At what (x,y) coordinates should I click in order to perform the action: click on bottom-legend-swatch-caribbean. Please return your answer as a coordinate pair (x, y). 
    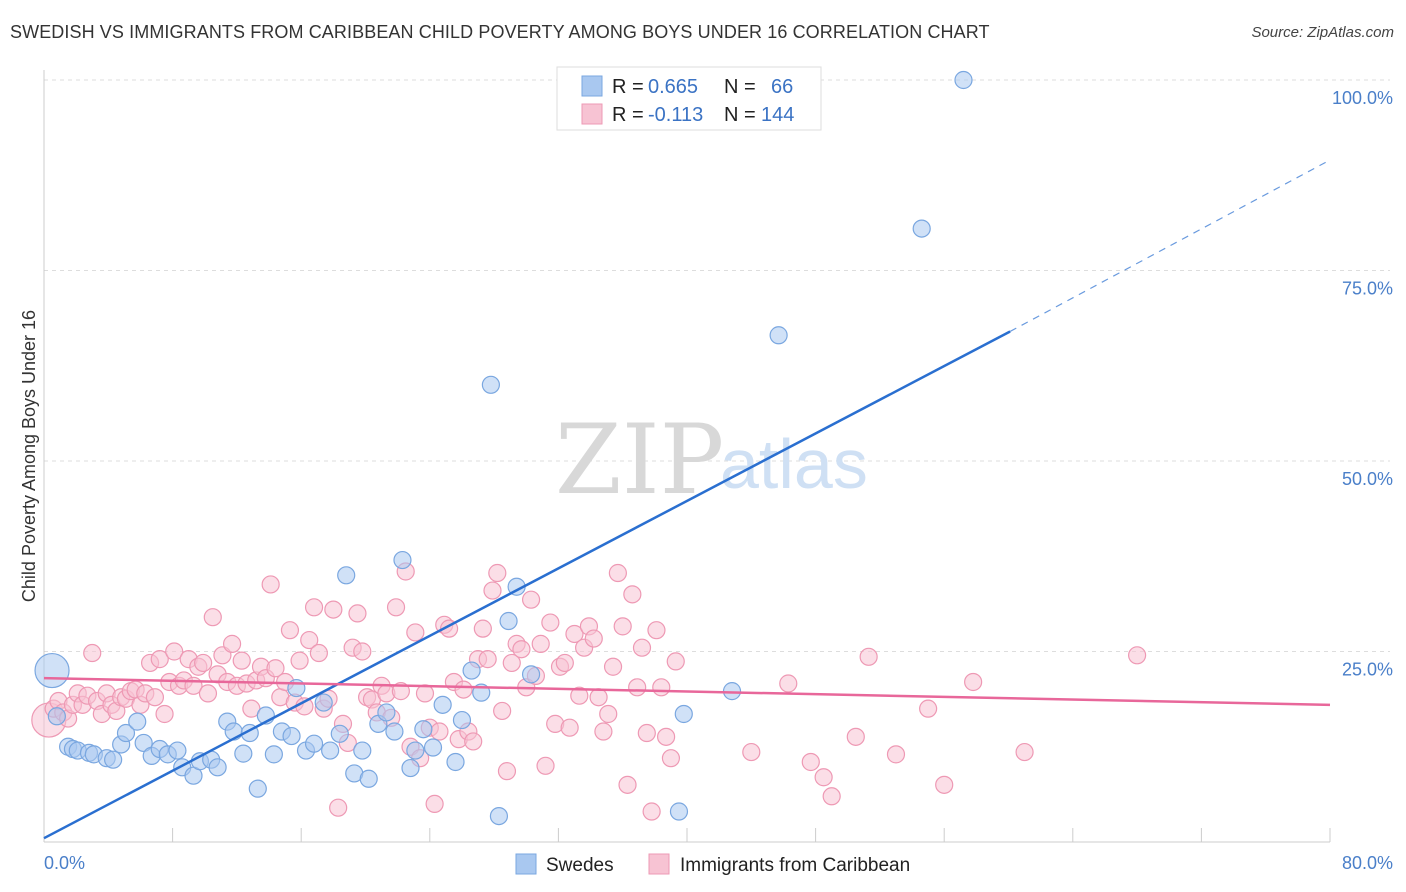
    Looking at the image, I should click on (659, 864).